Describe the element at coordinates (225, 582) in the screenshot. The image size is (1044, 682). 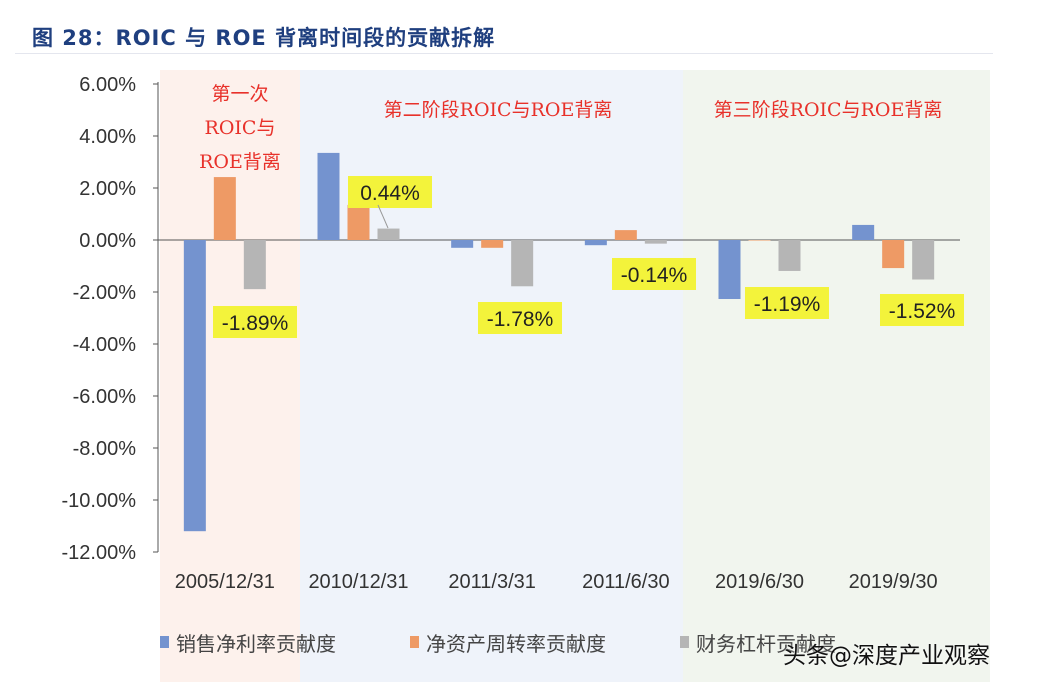
I see `x-tick-label: 2005/12/31` at that location.